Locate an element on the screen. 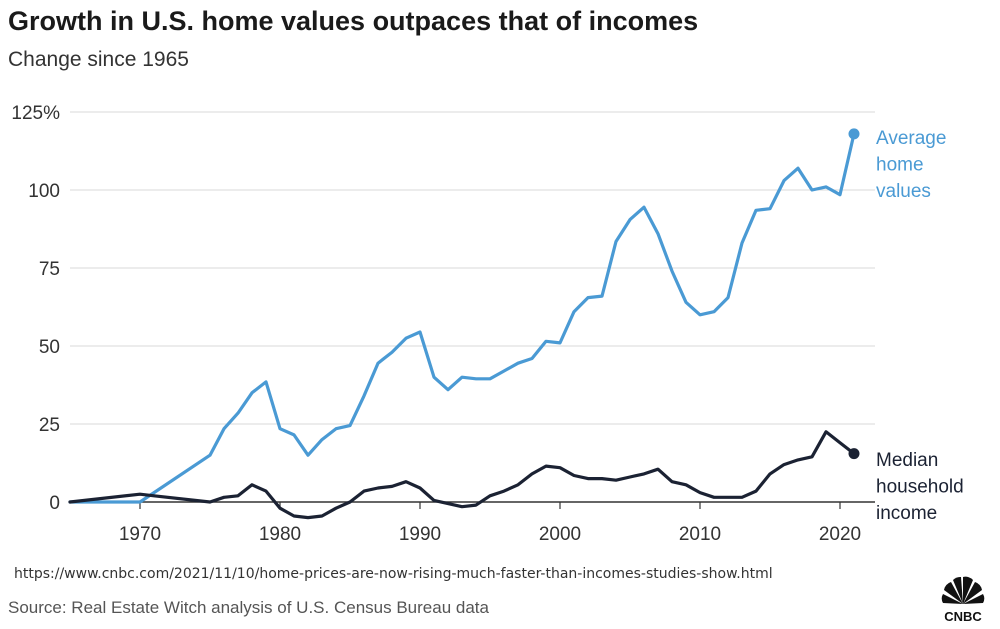 Image resolution: width=1000 pixels, height=629 pixels. y-tick-label: 75 is located at coordinates (49, 269).